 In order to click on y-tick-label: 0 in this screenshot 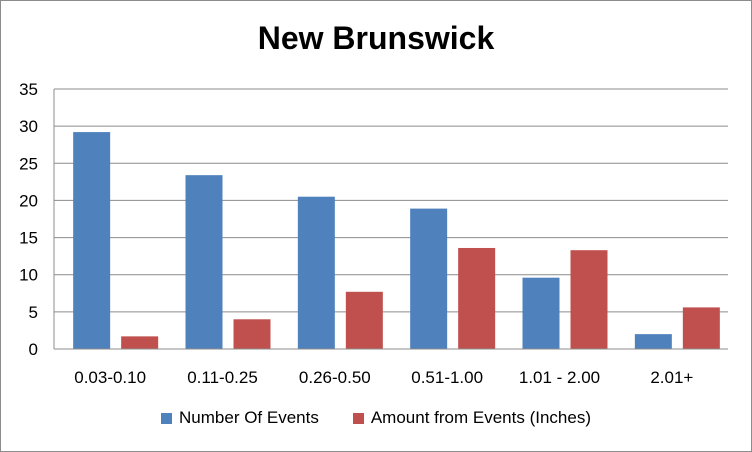, I will do `click(33, 349)`.